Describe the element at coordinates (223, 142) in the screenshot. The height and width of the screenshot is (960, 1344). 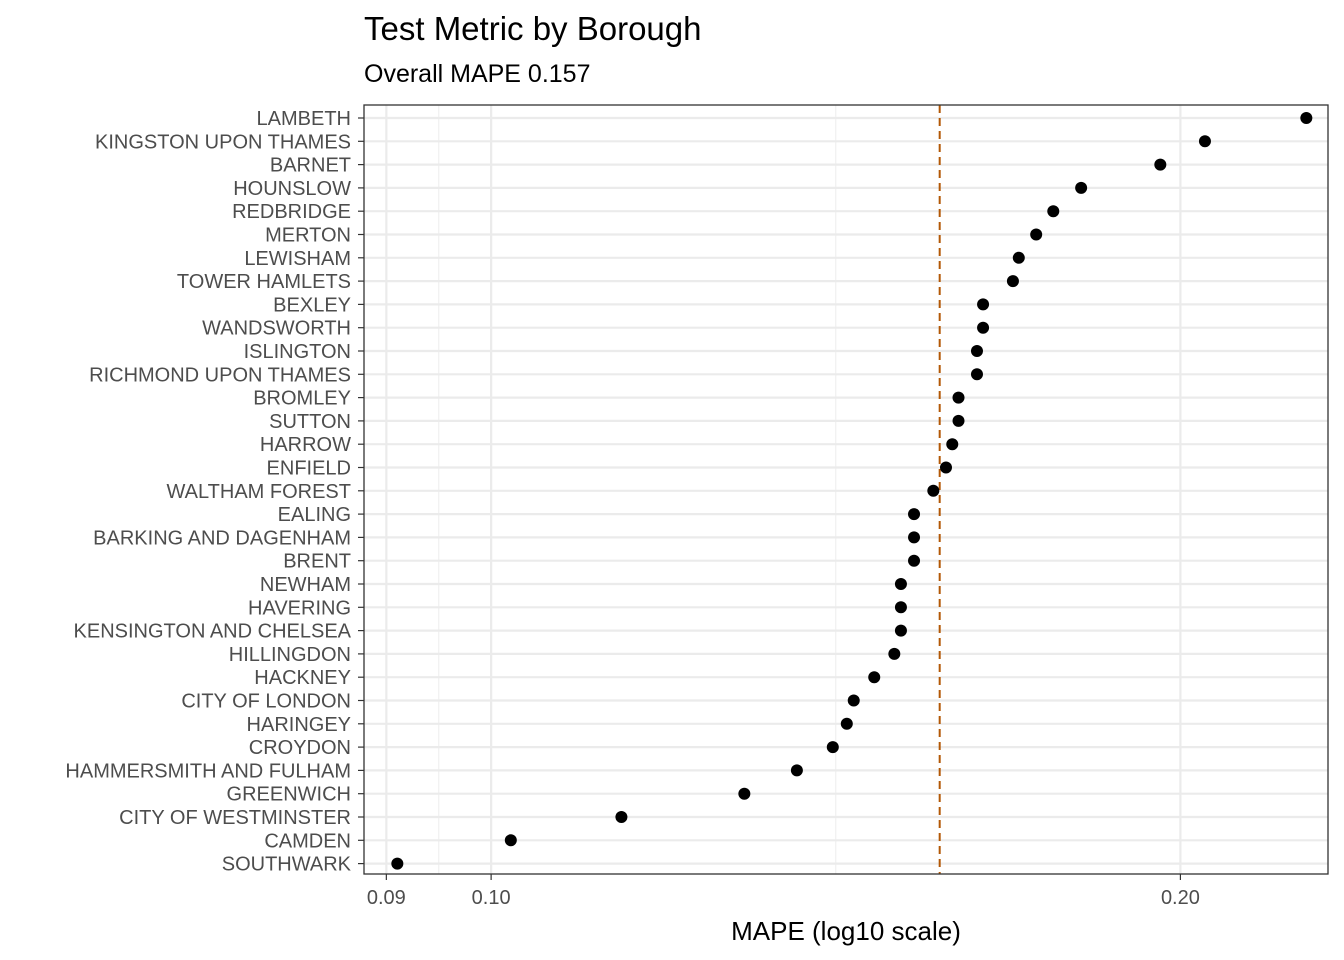
I see `y-tick-label: KINGSTON UPON THAMES` at that location.